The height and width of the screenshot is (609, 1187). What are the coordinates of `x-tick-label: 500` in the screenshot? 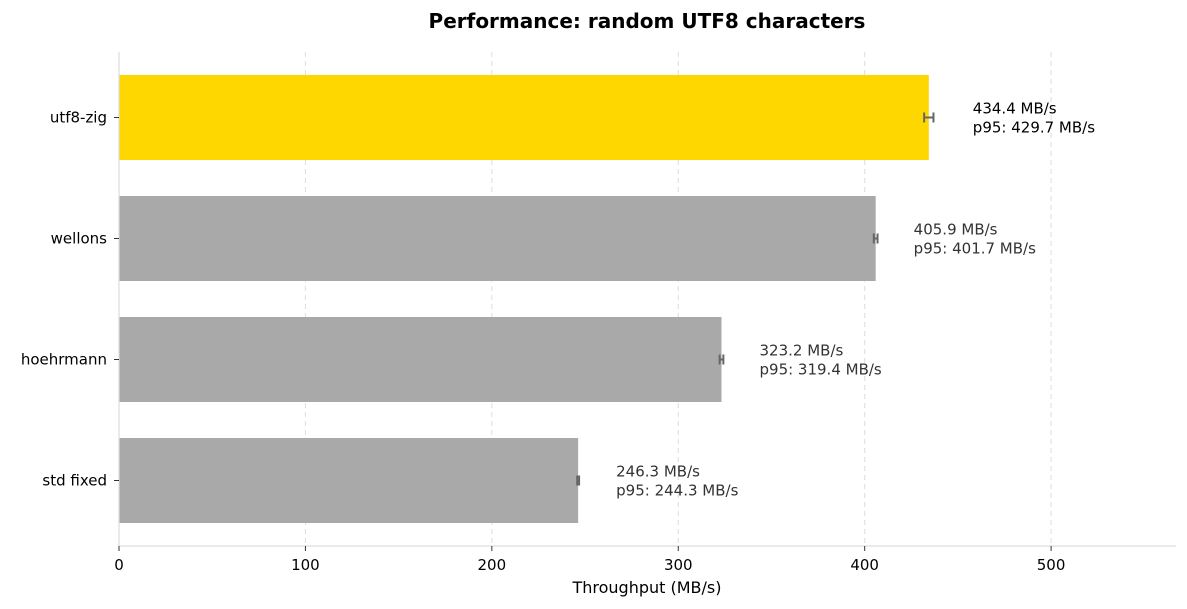 It's located at (1051, 565).